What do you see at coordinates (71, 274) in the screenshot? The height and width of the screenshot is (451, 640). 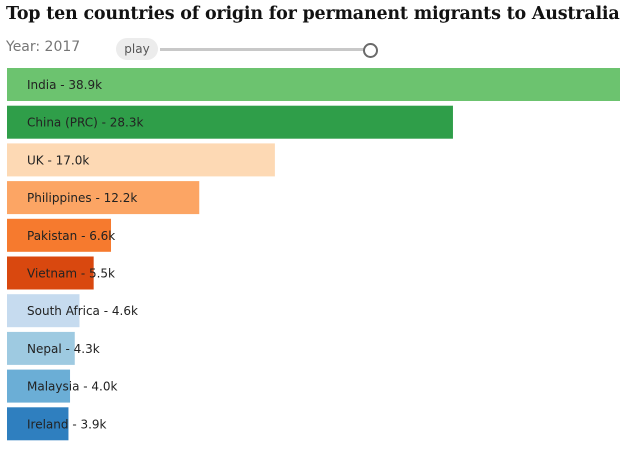 I see `bar-label: Vietnam - 5.5k` at bounding box center [71, 274].